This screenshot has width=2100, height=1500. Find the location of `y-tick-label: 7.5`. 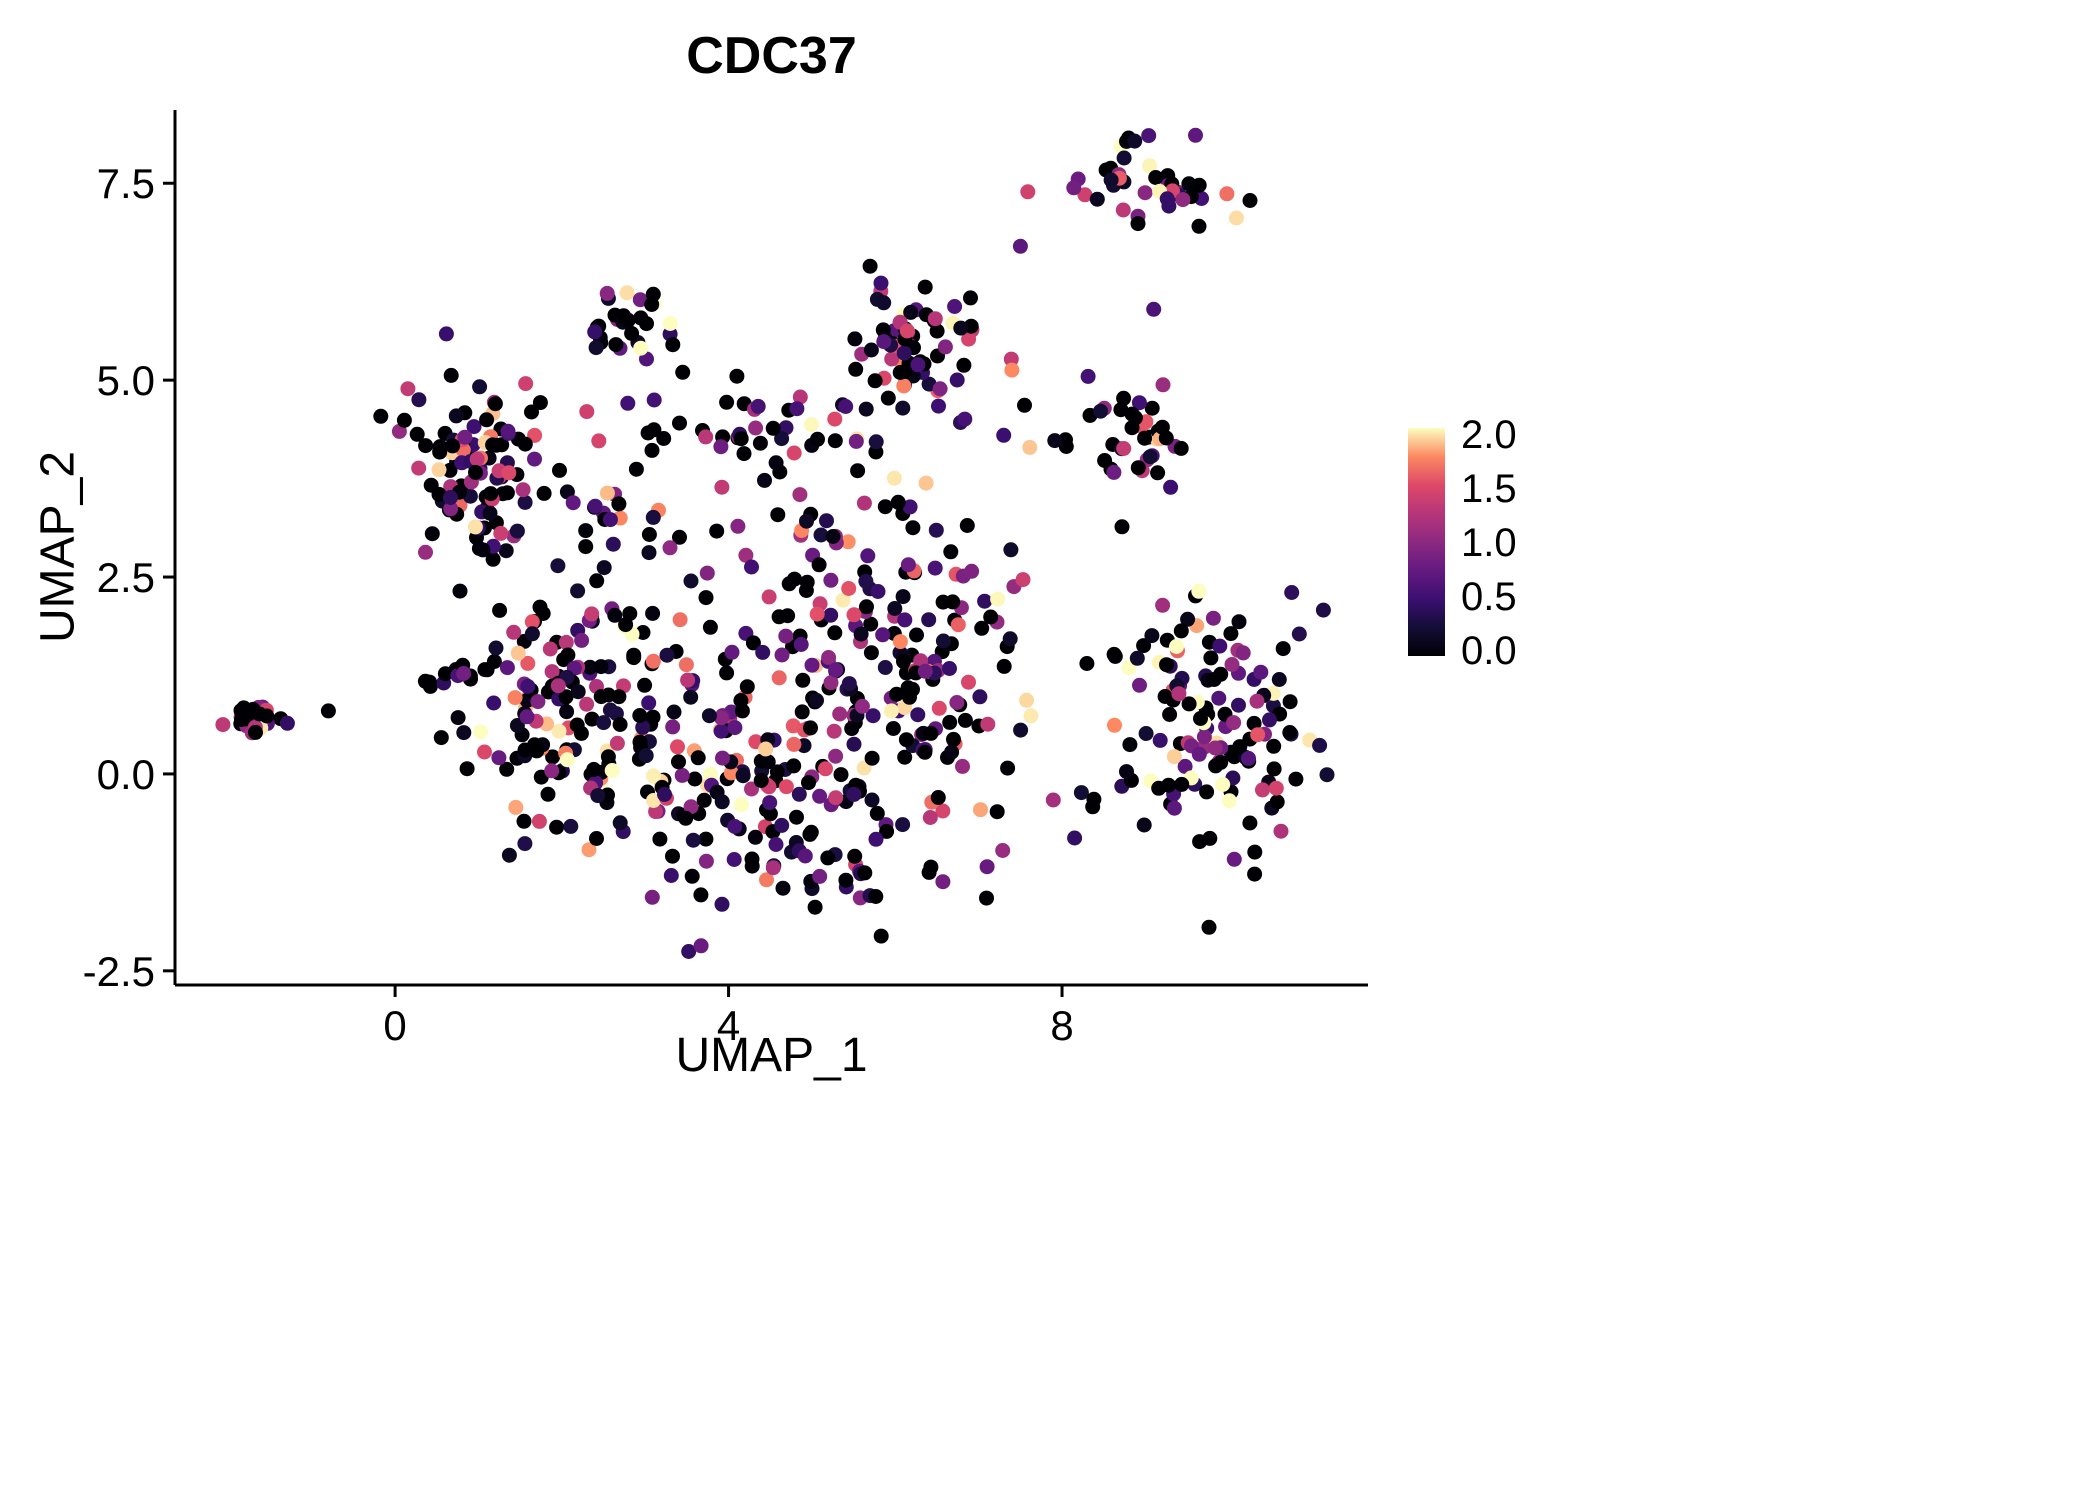

y-tick-label: 7.5 is located at coordinates (126, 183).